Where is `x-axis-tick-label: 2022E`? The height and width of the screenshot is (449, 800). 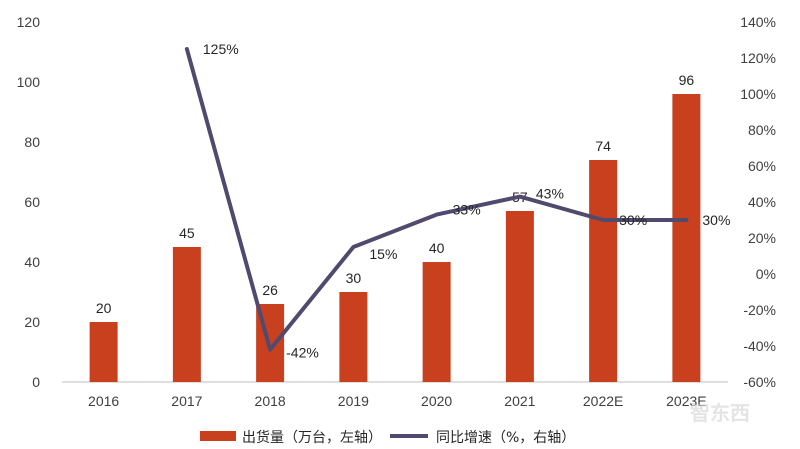
x-axis-tick-label: 2022E is located at coordinates (603, 401).